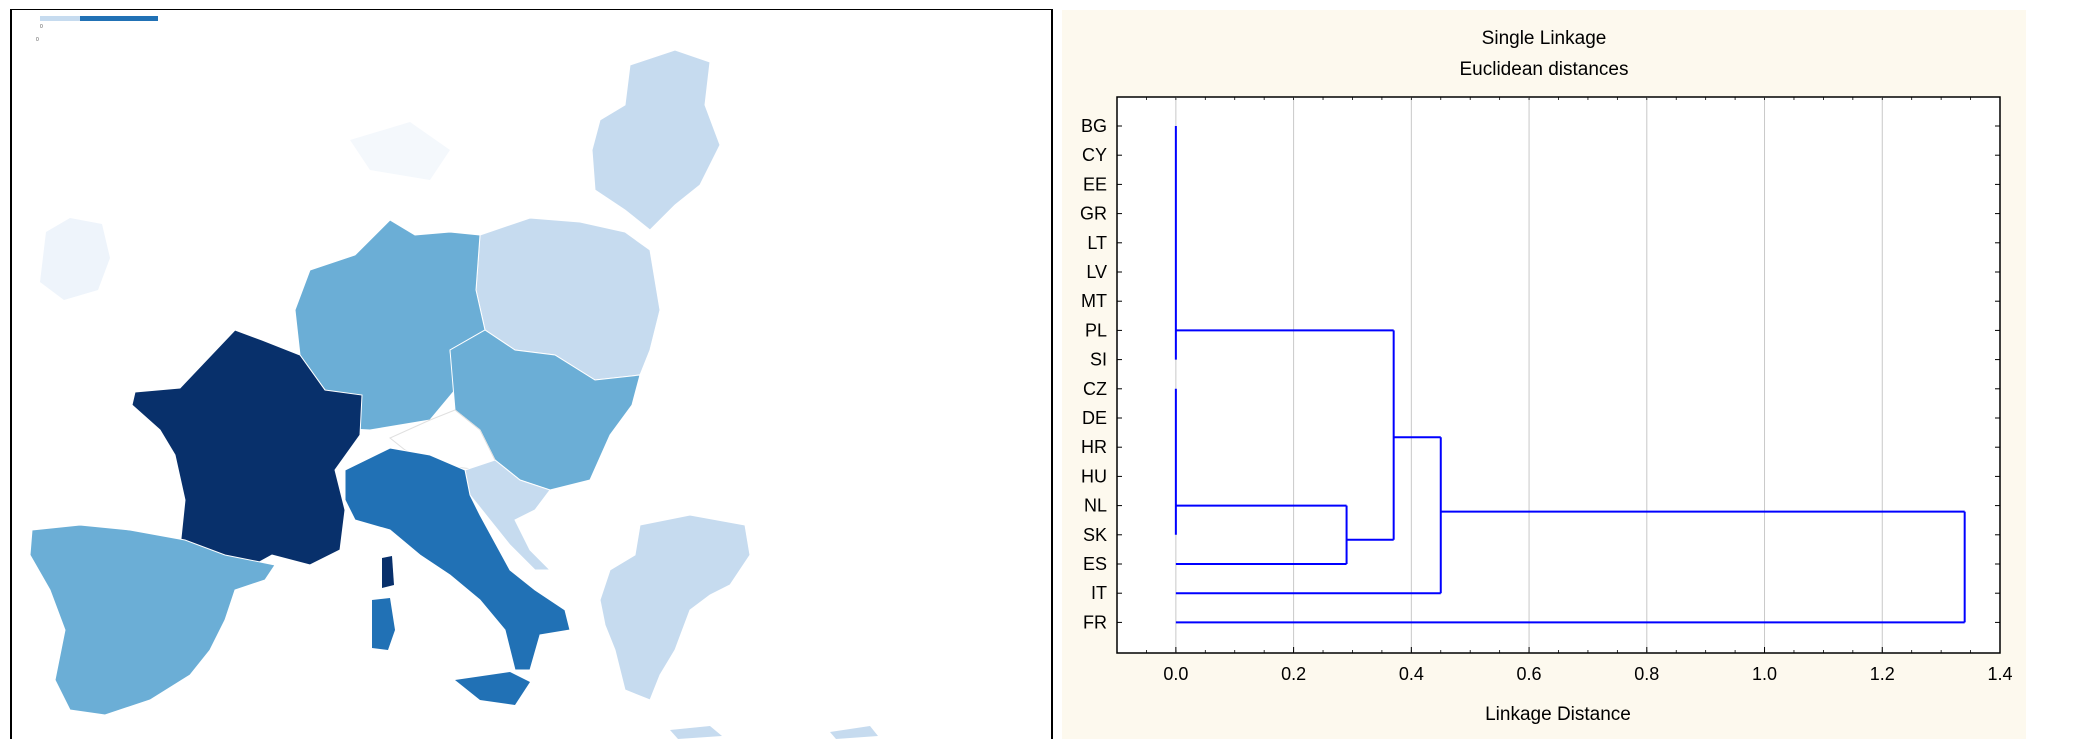  Describe the element at coordinates (11, 374) in the screenshot. I see `map-left-border` at that location.